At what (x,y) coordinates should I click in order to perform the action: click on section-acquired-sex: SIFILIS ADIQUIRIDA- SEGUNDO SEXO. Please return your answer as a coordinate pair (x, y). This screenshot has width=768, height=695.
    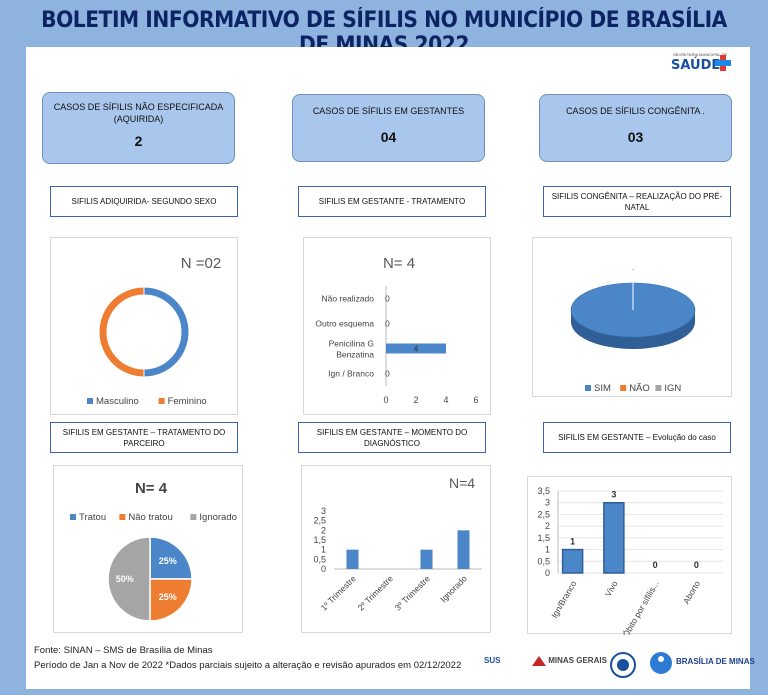
    Looking at the image, I should click on (144, 201).